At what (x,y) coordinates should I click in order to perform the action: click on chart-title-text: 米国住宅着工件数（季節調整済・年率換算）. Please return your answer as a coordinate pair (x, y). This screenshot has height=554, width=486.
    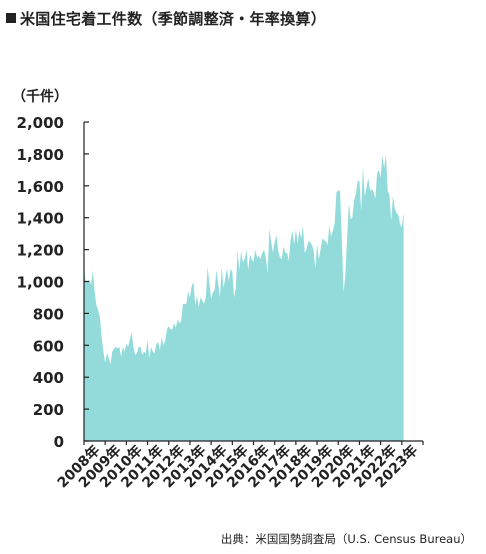
    Looking at the image, I should click on (173, 19).